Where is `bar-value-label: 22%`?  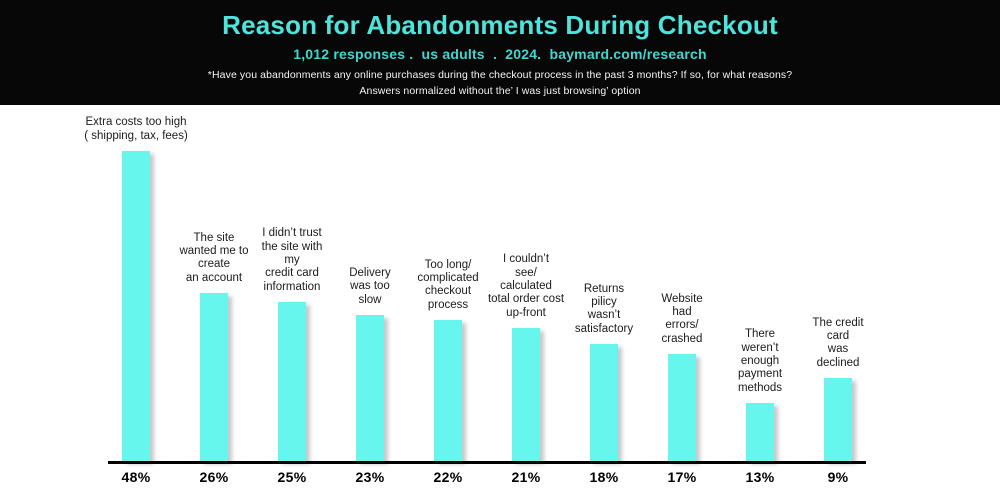 bar-value-label: 22% is located at coordinates (448, 477).